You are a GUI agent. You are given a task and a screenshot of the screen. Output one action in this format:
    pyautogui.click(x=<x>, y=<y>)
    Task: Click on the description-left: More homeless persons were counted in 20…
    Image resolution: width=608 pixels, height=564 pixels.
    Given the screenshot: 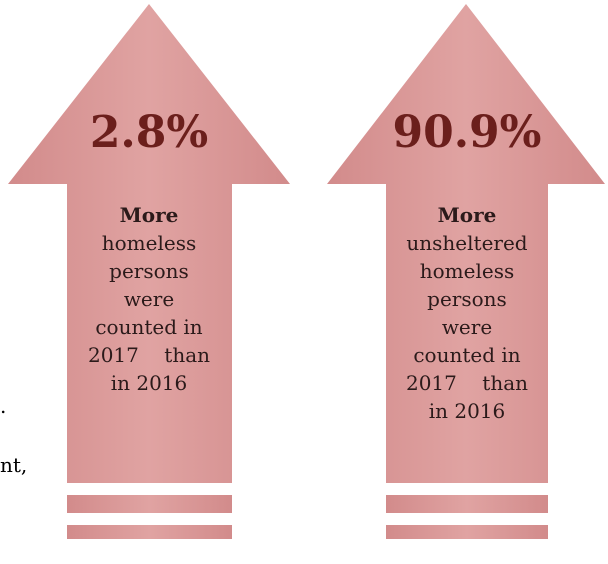 What is the action you would take?
    pyautogui.click(x=149, y=299)
    